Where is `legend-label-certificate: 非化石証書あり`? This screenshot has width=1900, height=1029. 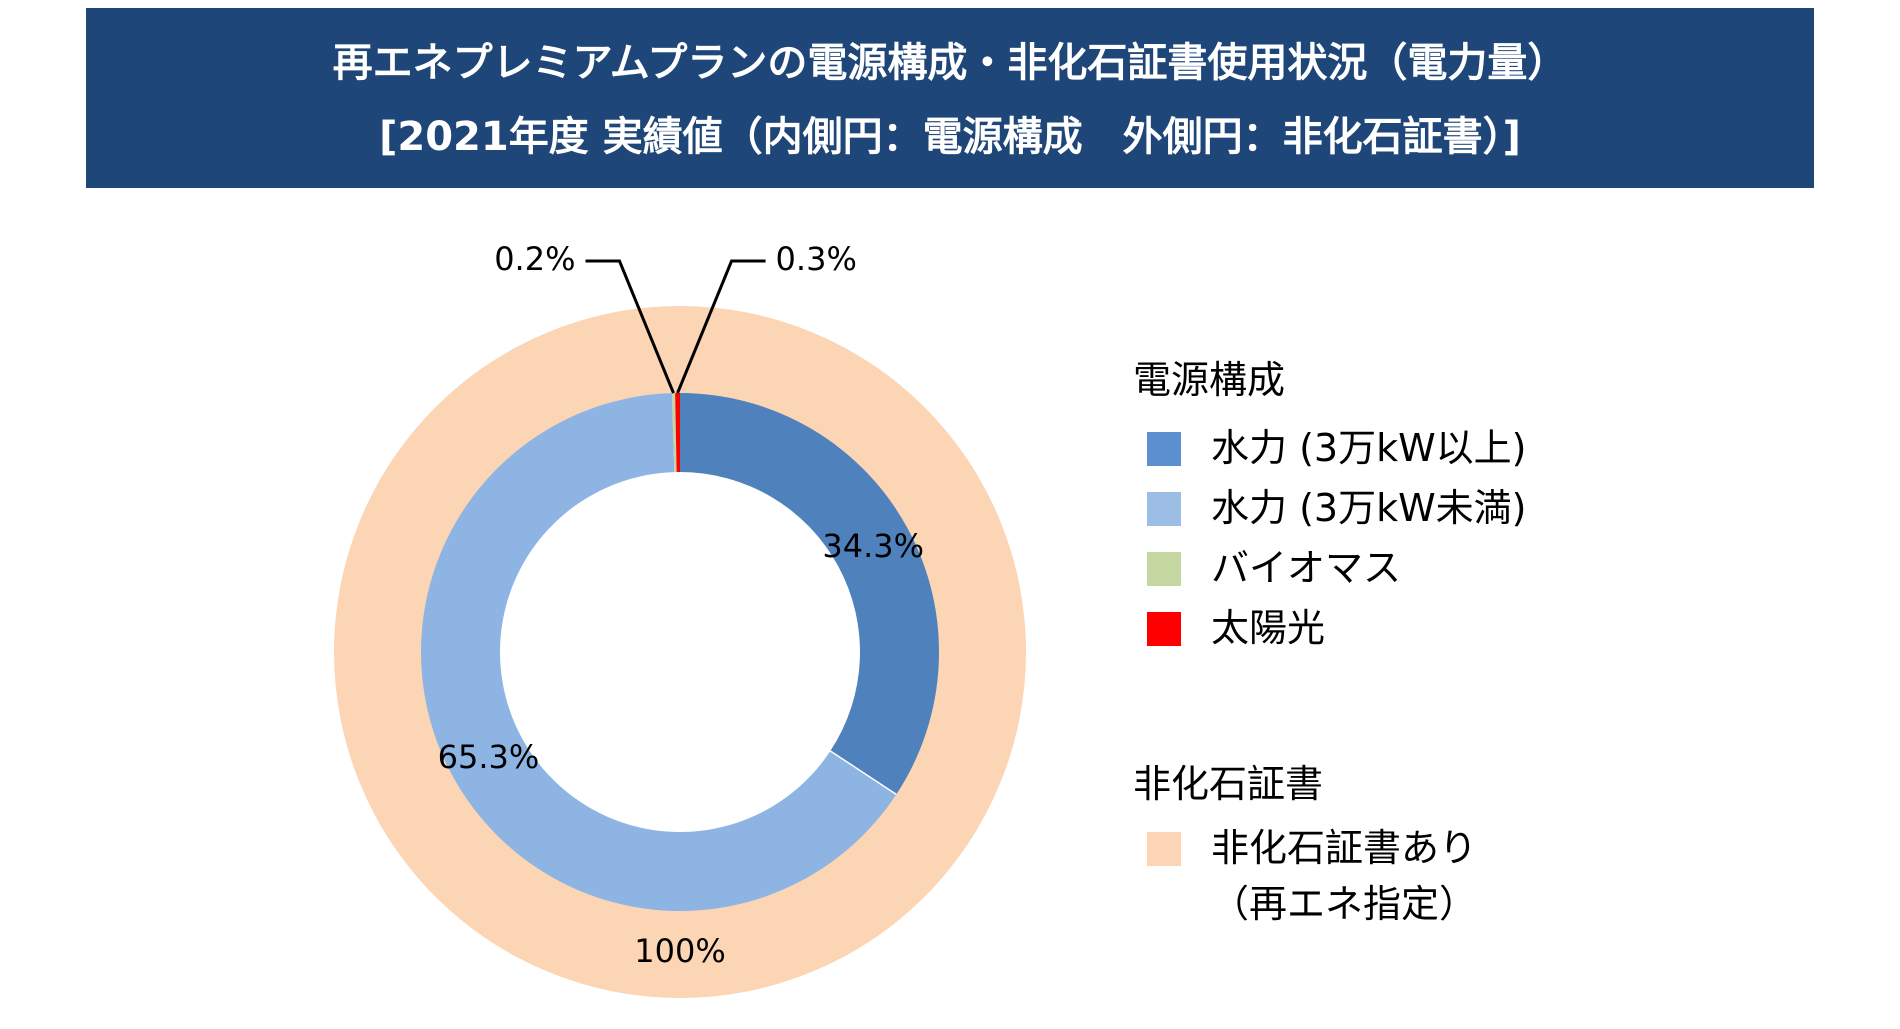 legend-label-certificate: 非化石証書あり is located at coordinates (1344, 848).